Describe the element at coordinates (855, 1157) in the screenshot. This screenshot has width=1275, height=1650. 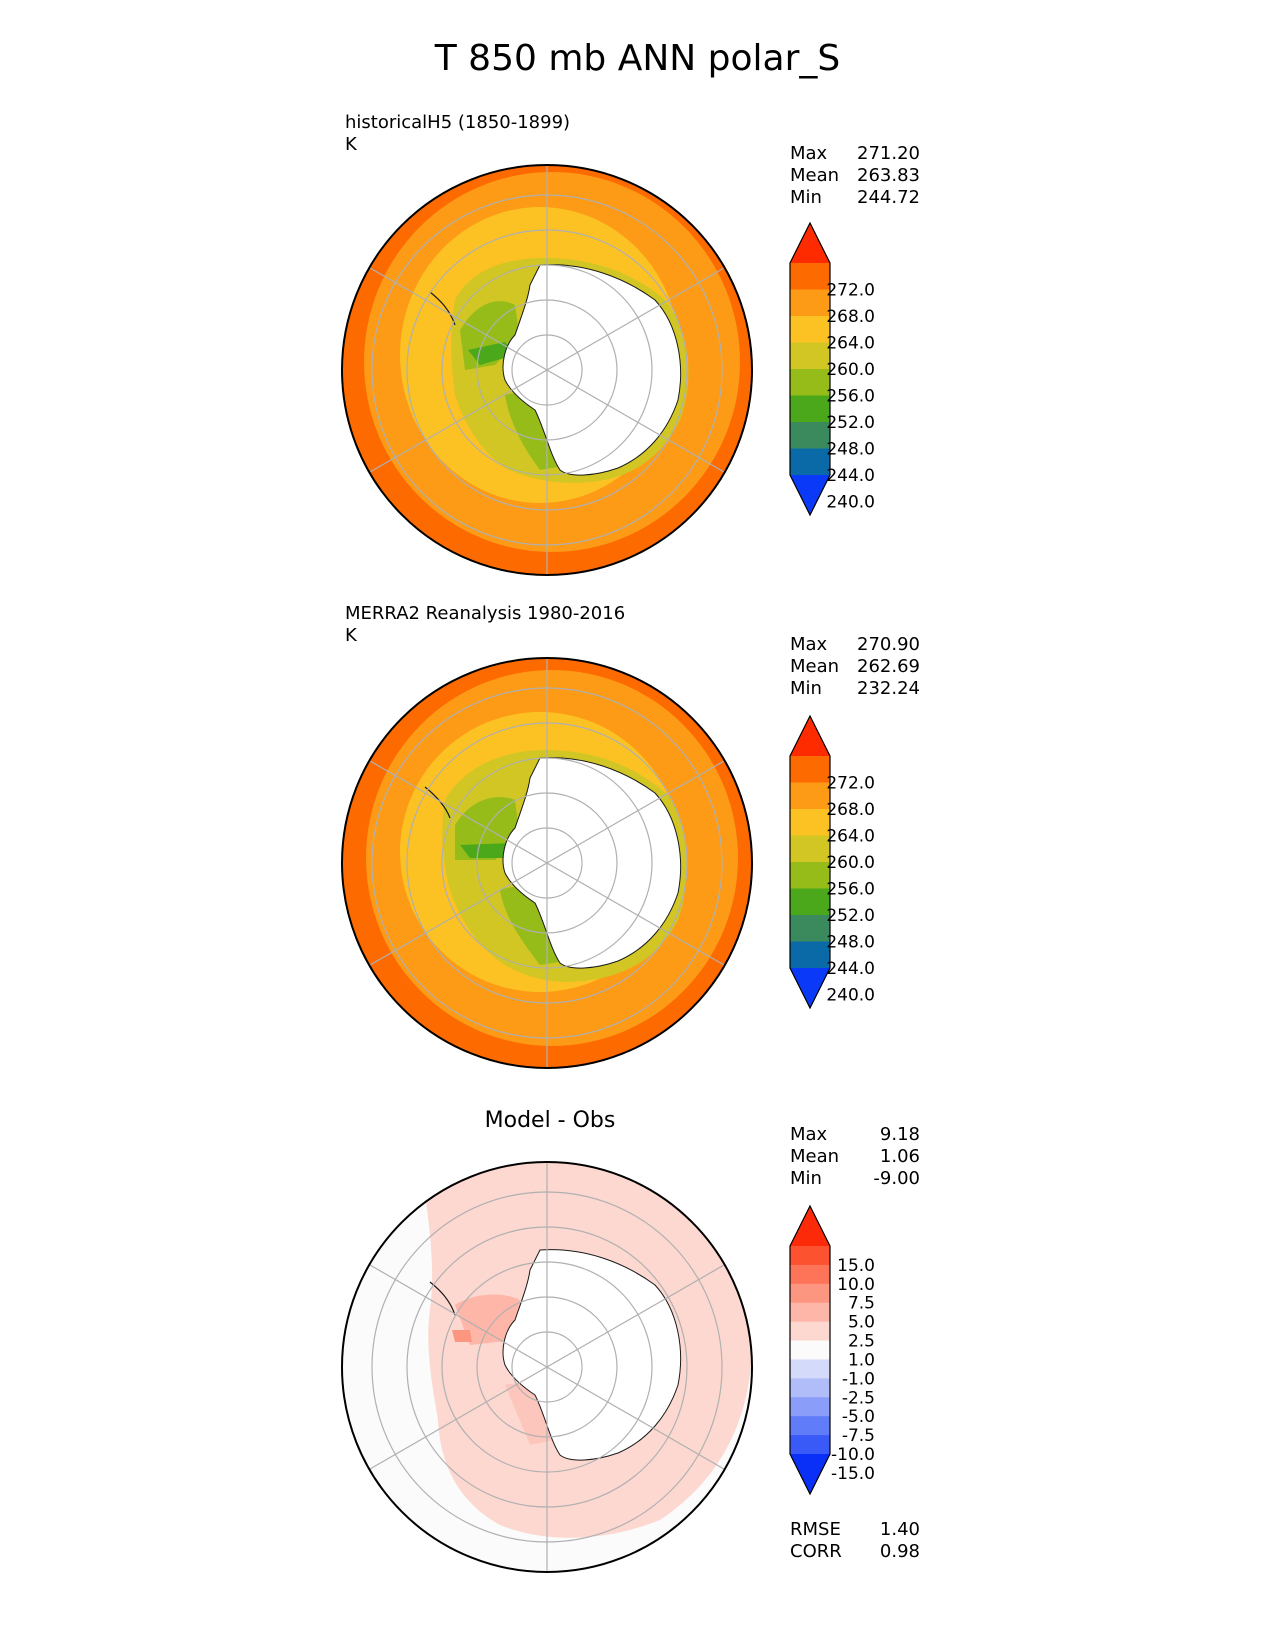
I see `panel3-stats: Max 9.18 Mean 1.06 Min -9.00` at that location.